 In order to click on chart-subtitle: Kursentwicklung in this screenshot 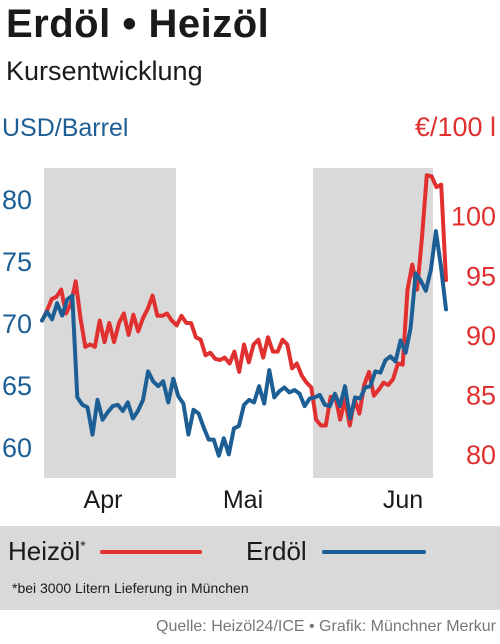, I will do `click(104, 71)`.